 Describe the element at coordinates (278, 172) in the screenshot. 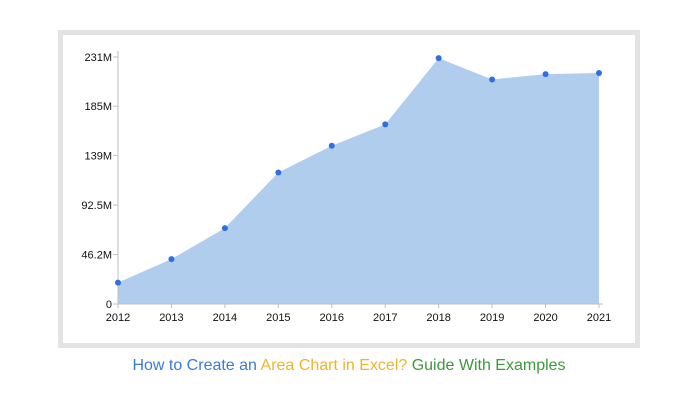

I see `data-point-2015` at that location.